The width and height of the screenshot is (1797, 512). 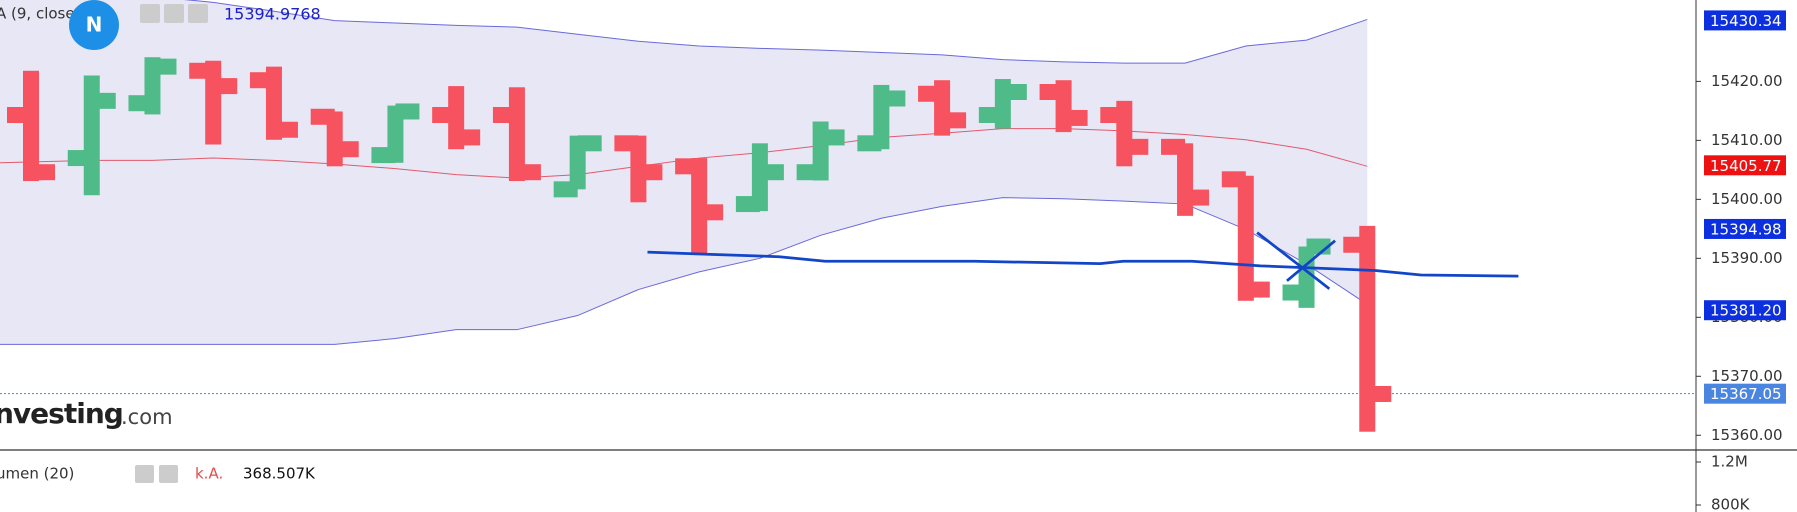 What do you see at coordinates (775, 32) in the screenshot?
I see `band-upper` at bounding box center [775, 32].